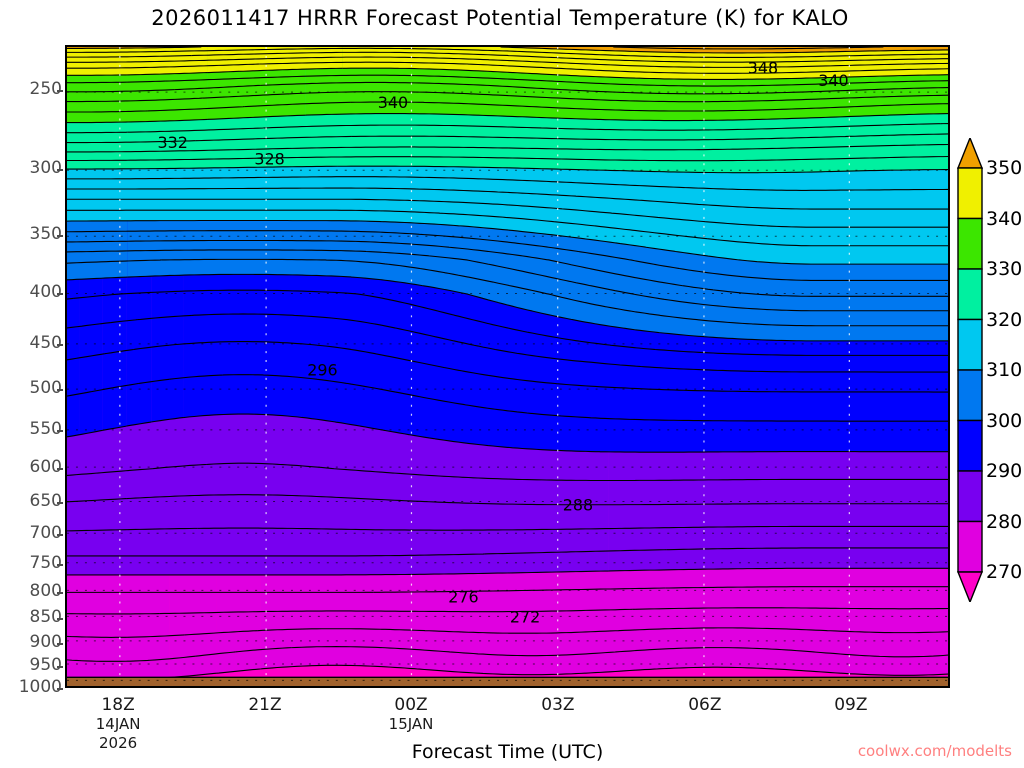  Describe the element at coordinates (45, 429) in the screenshot. I see `y-axis-tick-label: 550` at that location.